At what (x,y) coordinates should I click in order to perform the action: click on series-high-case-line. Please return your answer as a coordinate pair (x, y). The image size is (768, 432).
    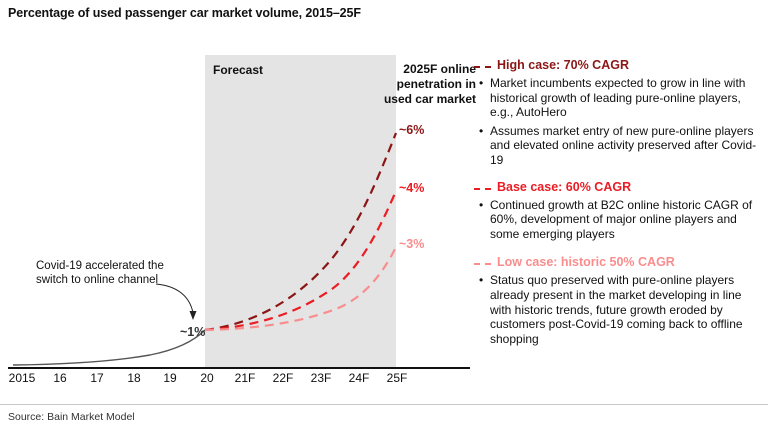
    Looking at the image, I should click on (301, 232).